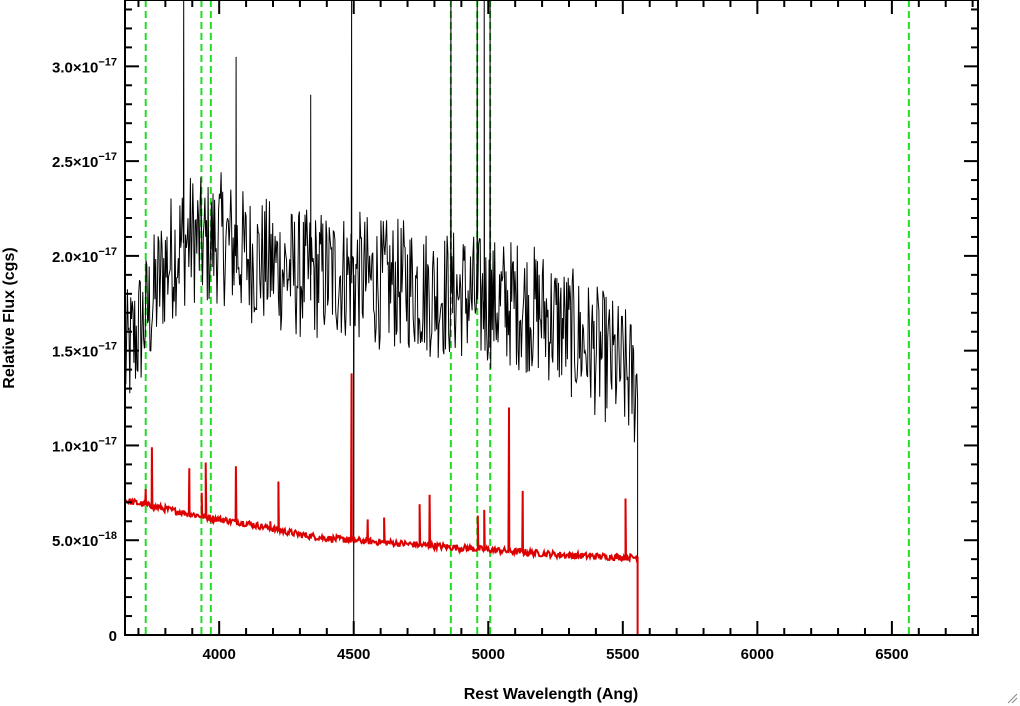 This screenshot has height=706, width=1020. What do you see at coordinates (1012, 698) in the screenshot?
I see `resize-grip-icon` at bounding box center [1012, 698].